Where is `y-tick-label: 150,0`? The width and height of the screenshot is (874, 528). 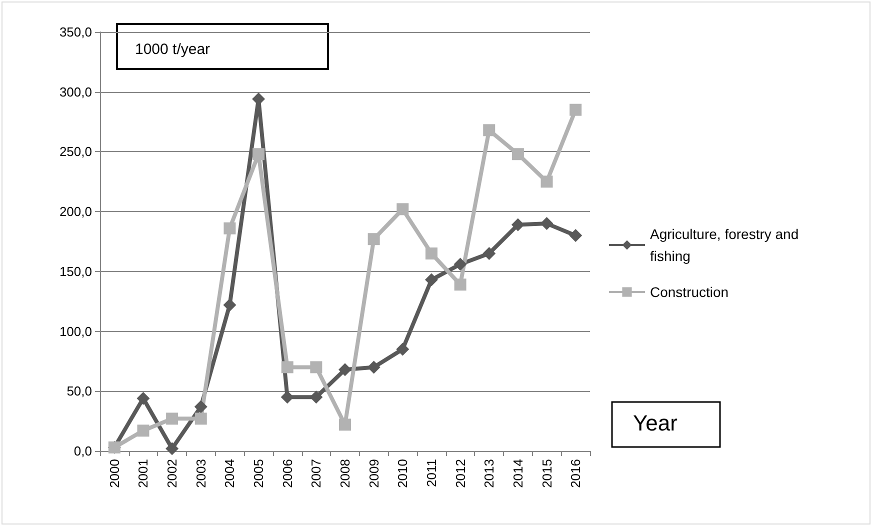 y-tick-label: 150,0 is located at coordinates (75, 271).